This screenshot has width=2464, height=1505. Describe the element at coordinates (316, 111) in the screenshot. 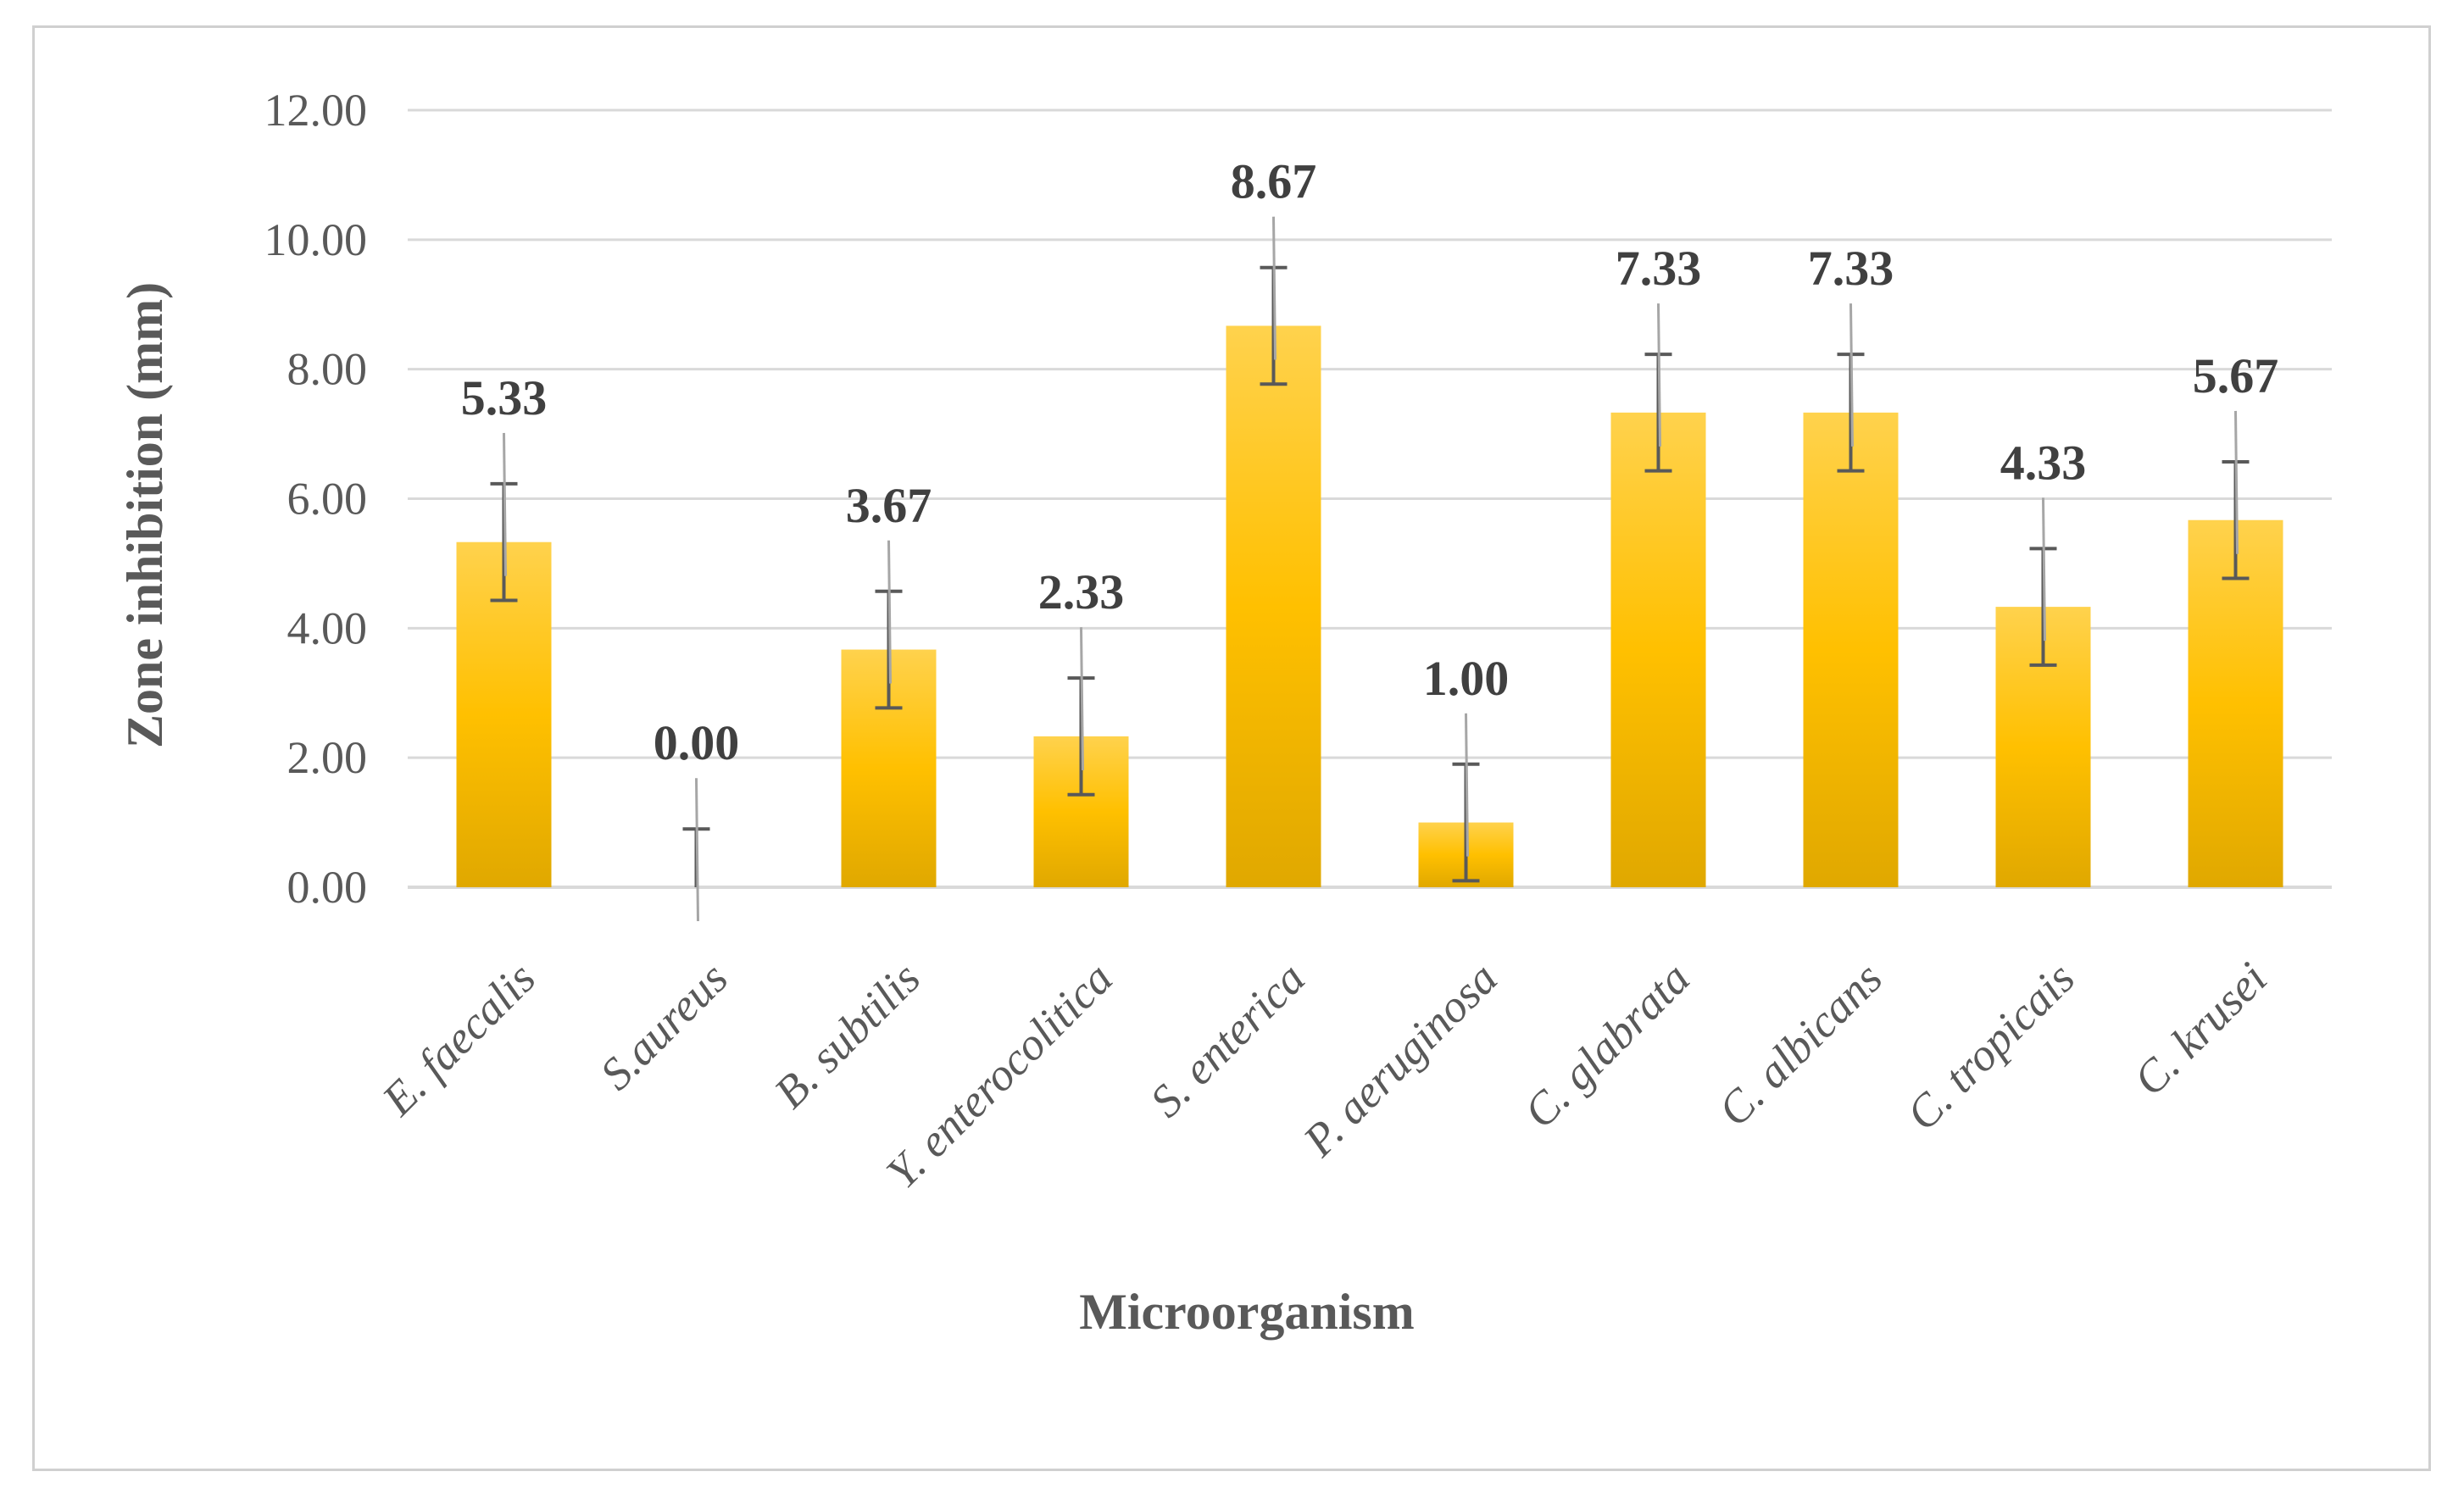

I see `y-tick-label: 12.00` at that location.